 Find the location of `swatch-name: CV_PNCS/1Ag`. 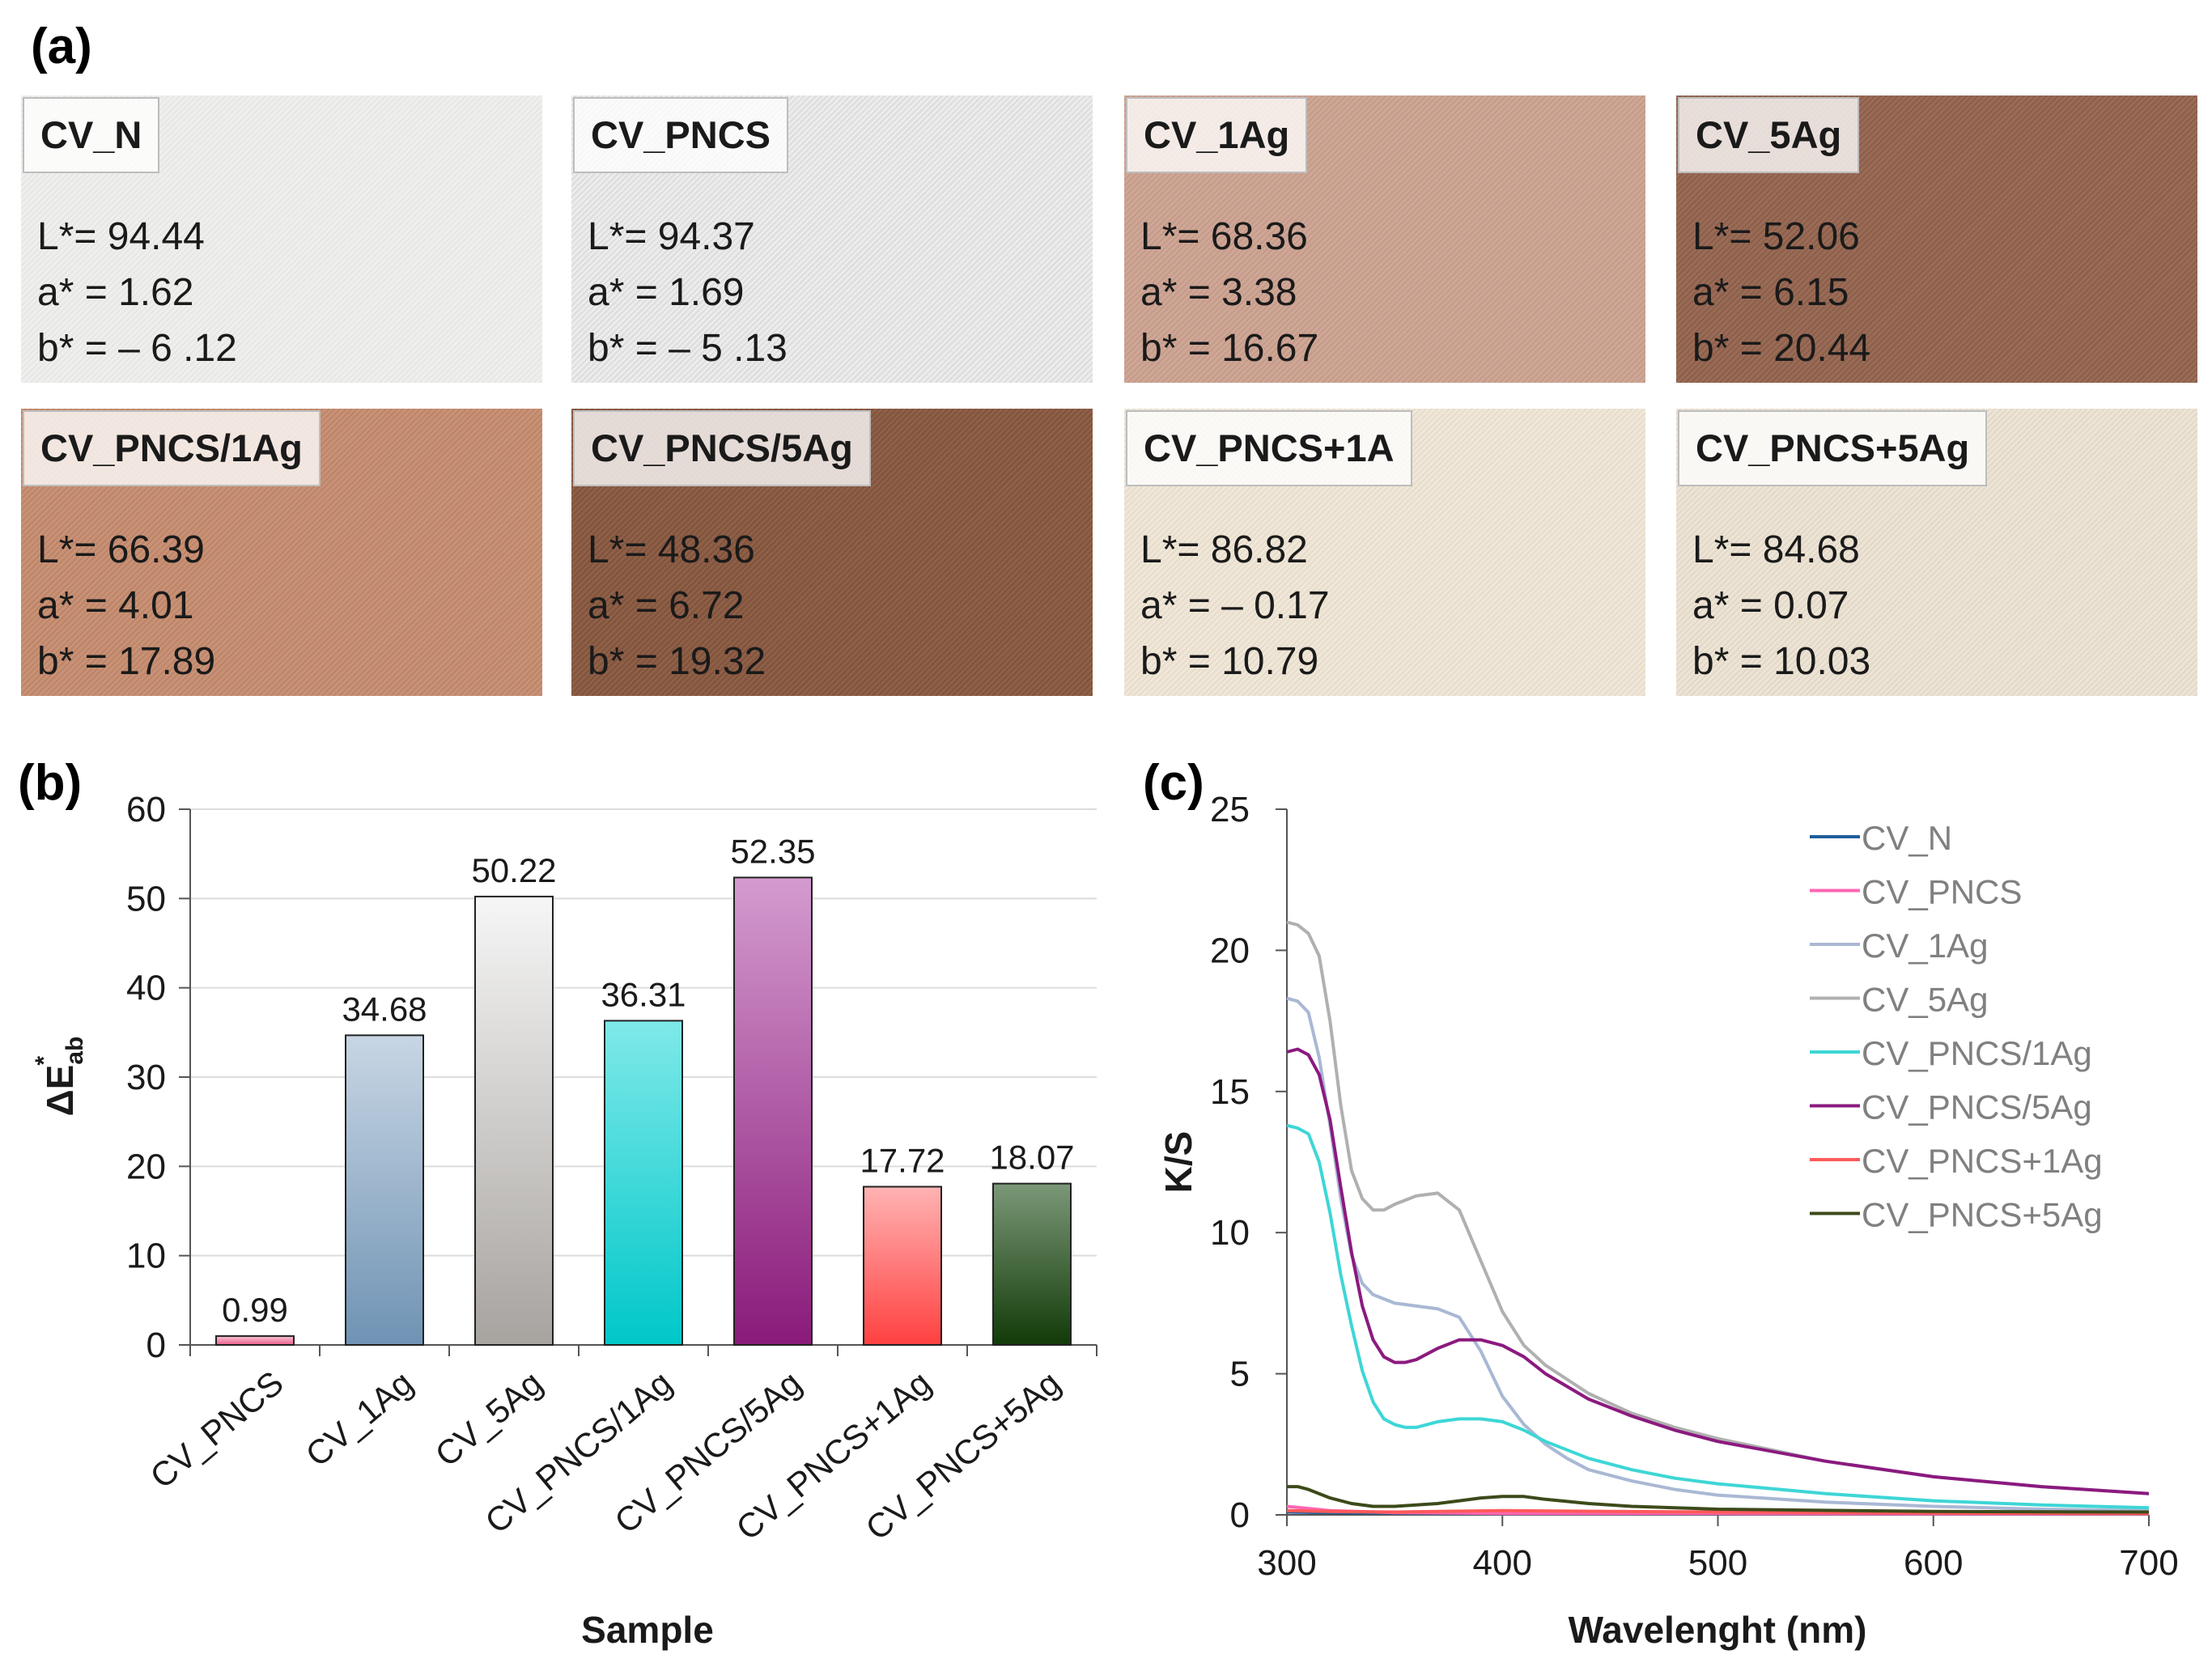

swatch-name: CV_PNCS/1Ag is located at coordinates (172, 448).